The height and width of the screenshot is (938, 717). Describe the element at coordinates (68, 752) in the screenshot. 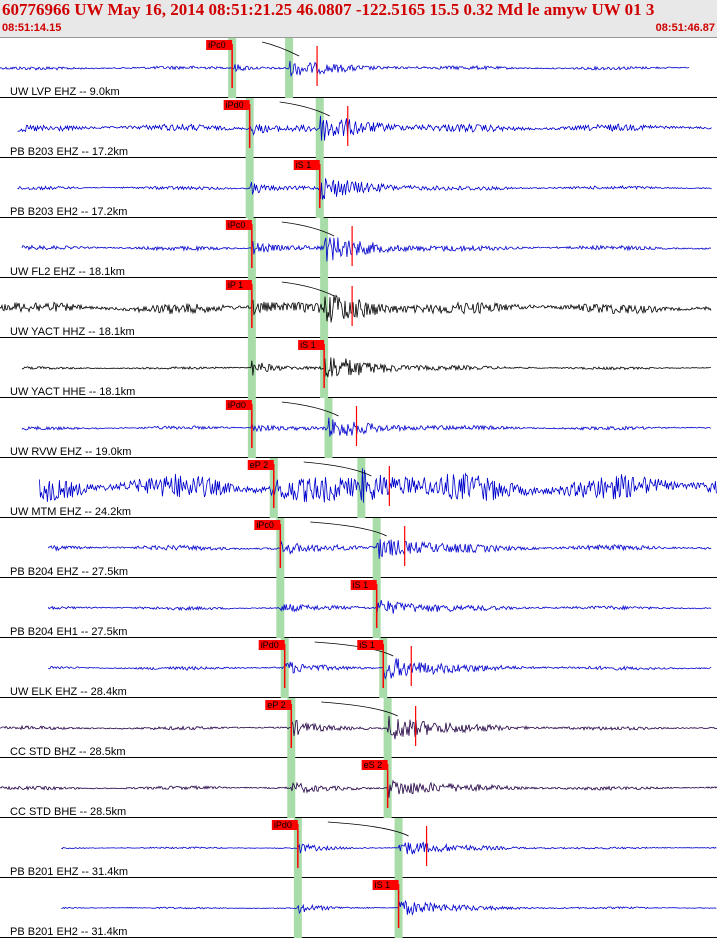

I see `station-label: CC STD BHZ -- 28.5km` at that location.